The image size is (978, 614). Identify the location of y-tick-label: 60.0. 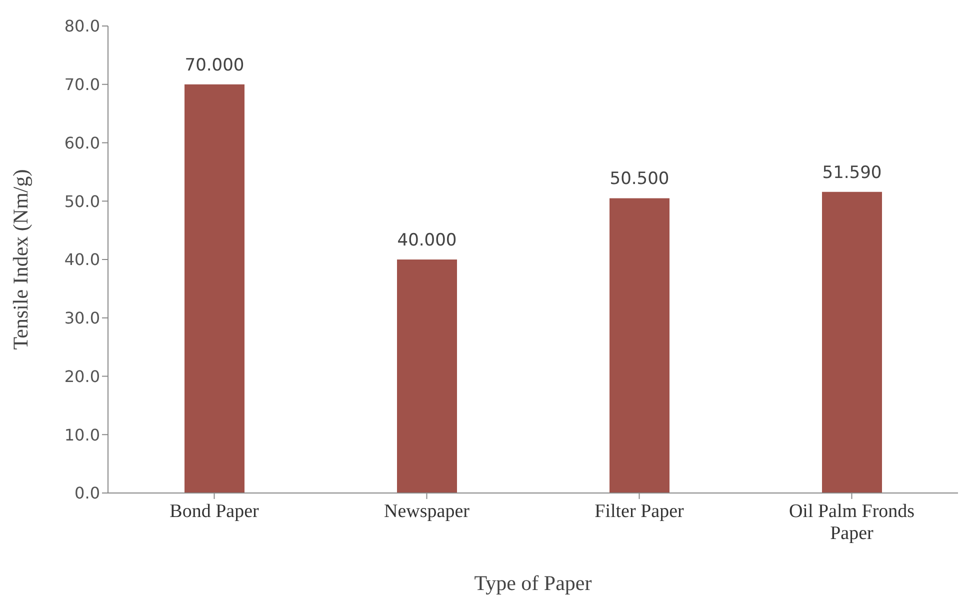
(82, 142).